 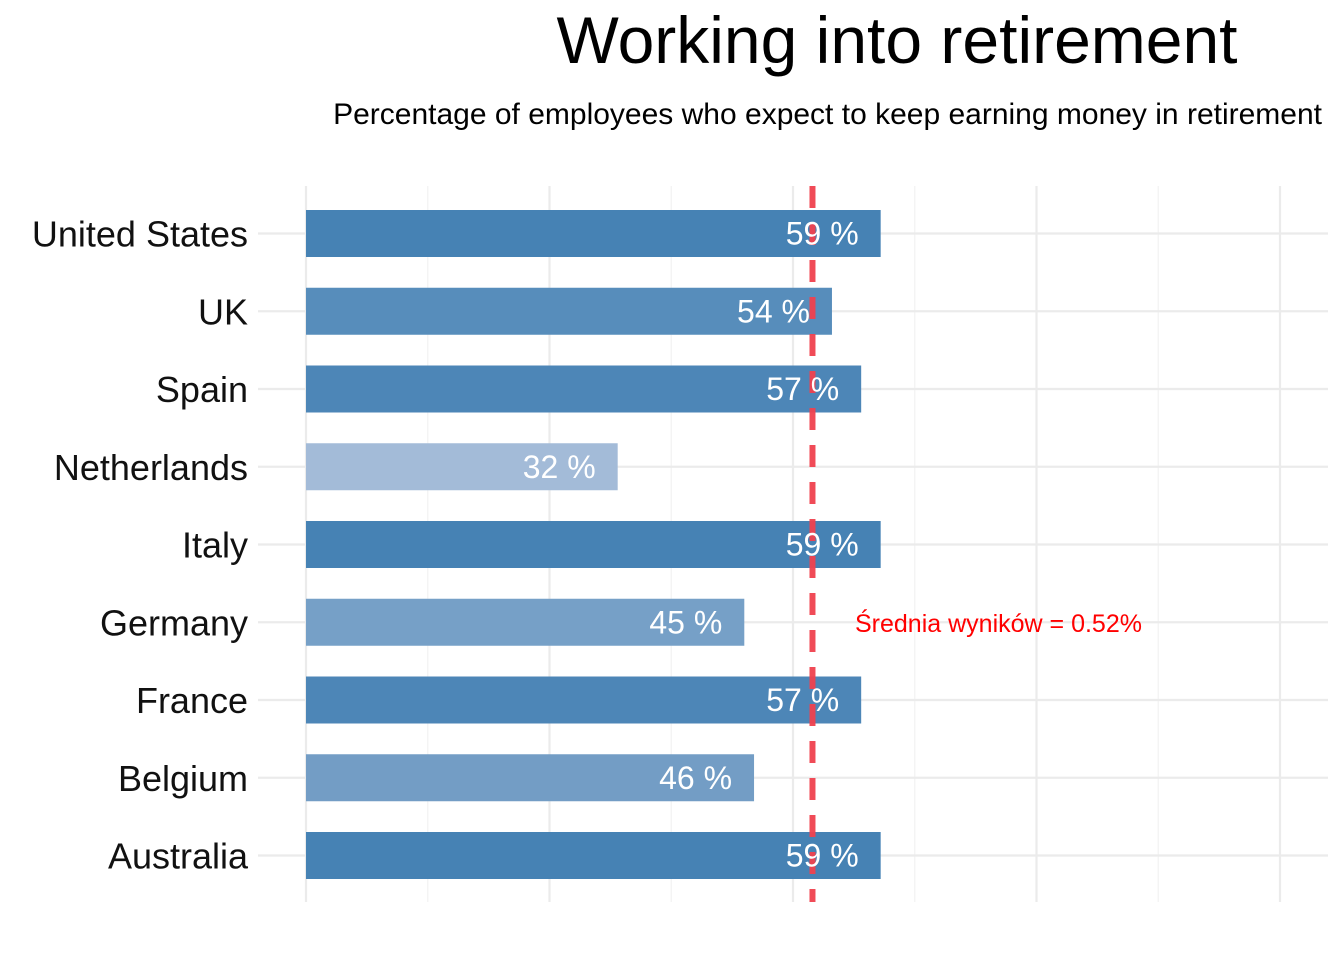 I want to click on category-label: Australia, so click(x=178, y=856).